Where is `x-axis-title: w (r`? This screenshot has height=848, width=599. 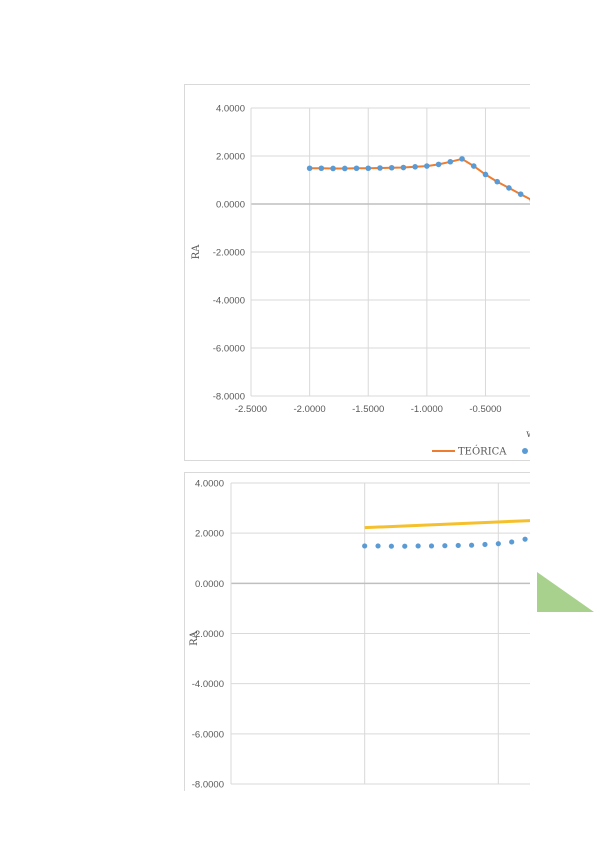 x-axis-title: w (r is located at coordinates (528, 434).